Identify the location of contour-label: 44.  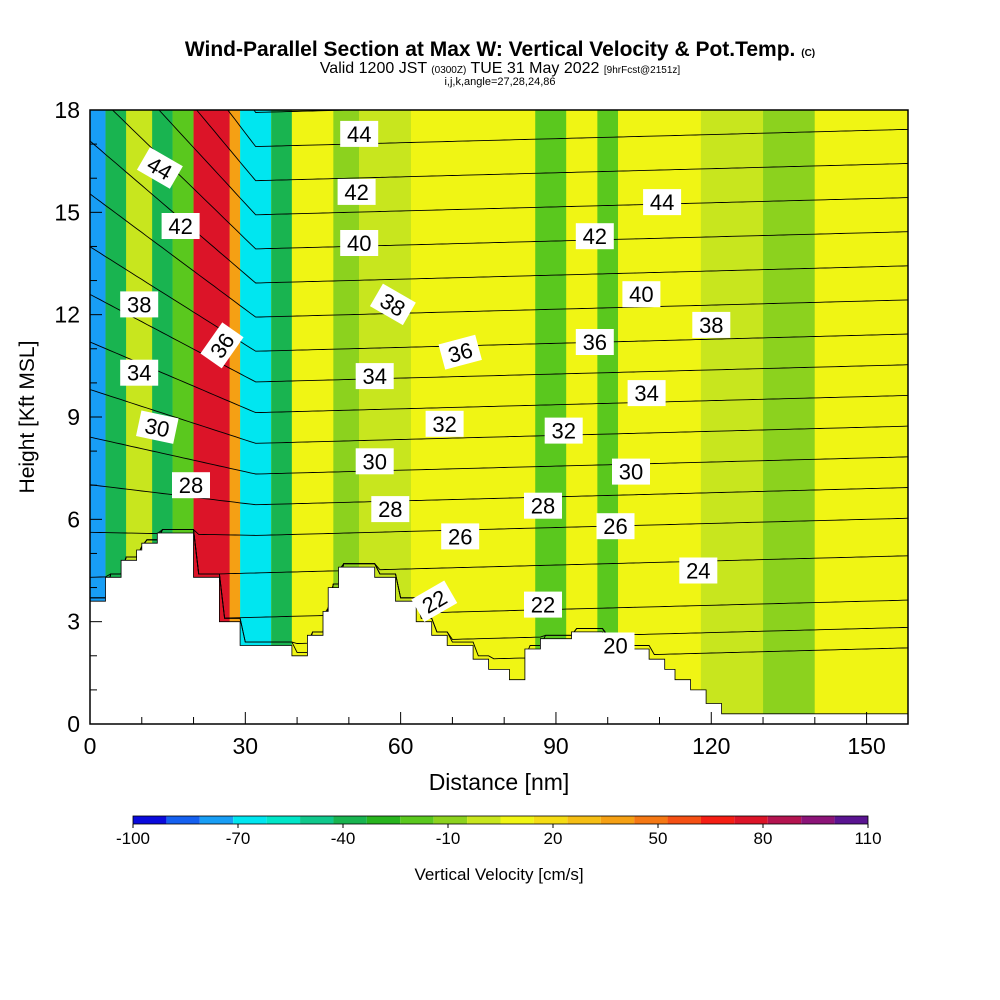
(662, 202).